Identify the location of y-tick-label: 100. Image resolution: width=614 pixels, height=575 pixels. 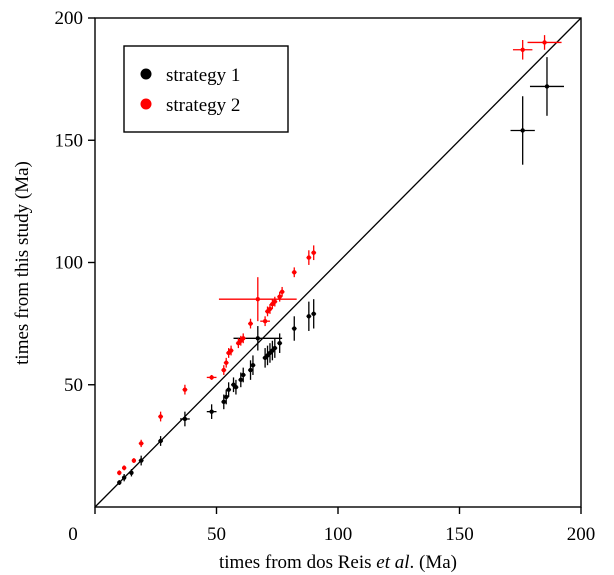
(69, 263).